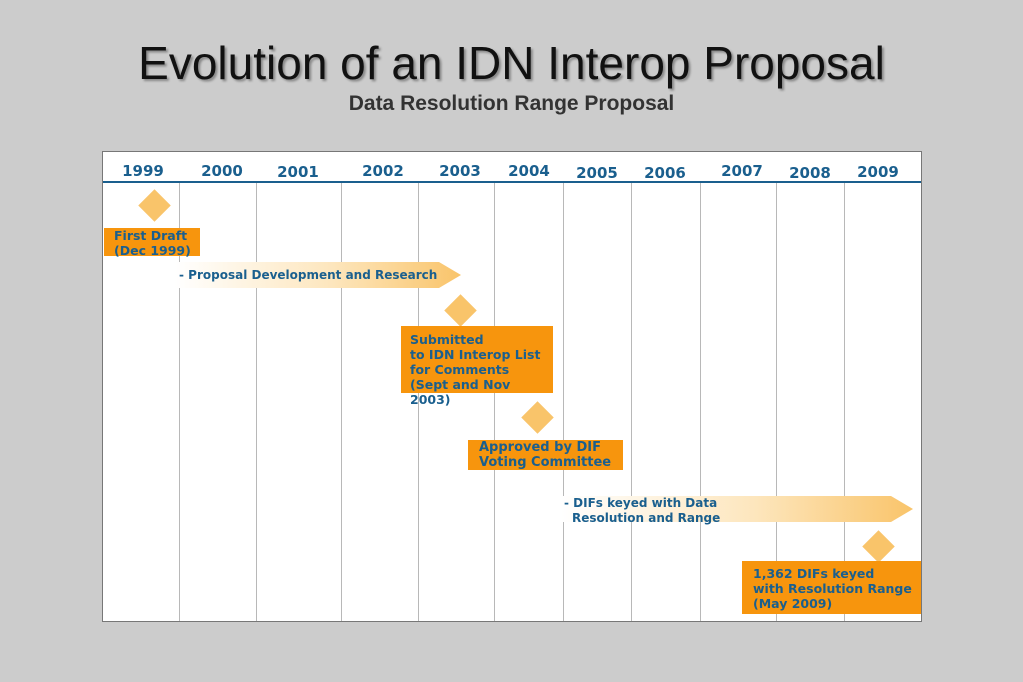 The height and width of the screenshot is (682, 1023). Describe the element at coordinates (511, 63) in the screenshot. I see `page-title: Evolution of an IDN Interop Proposal` at that location.